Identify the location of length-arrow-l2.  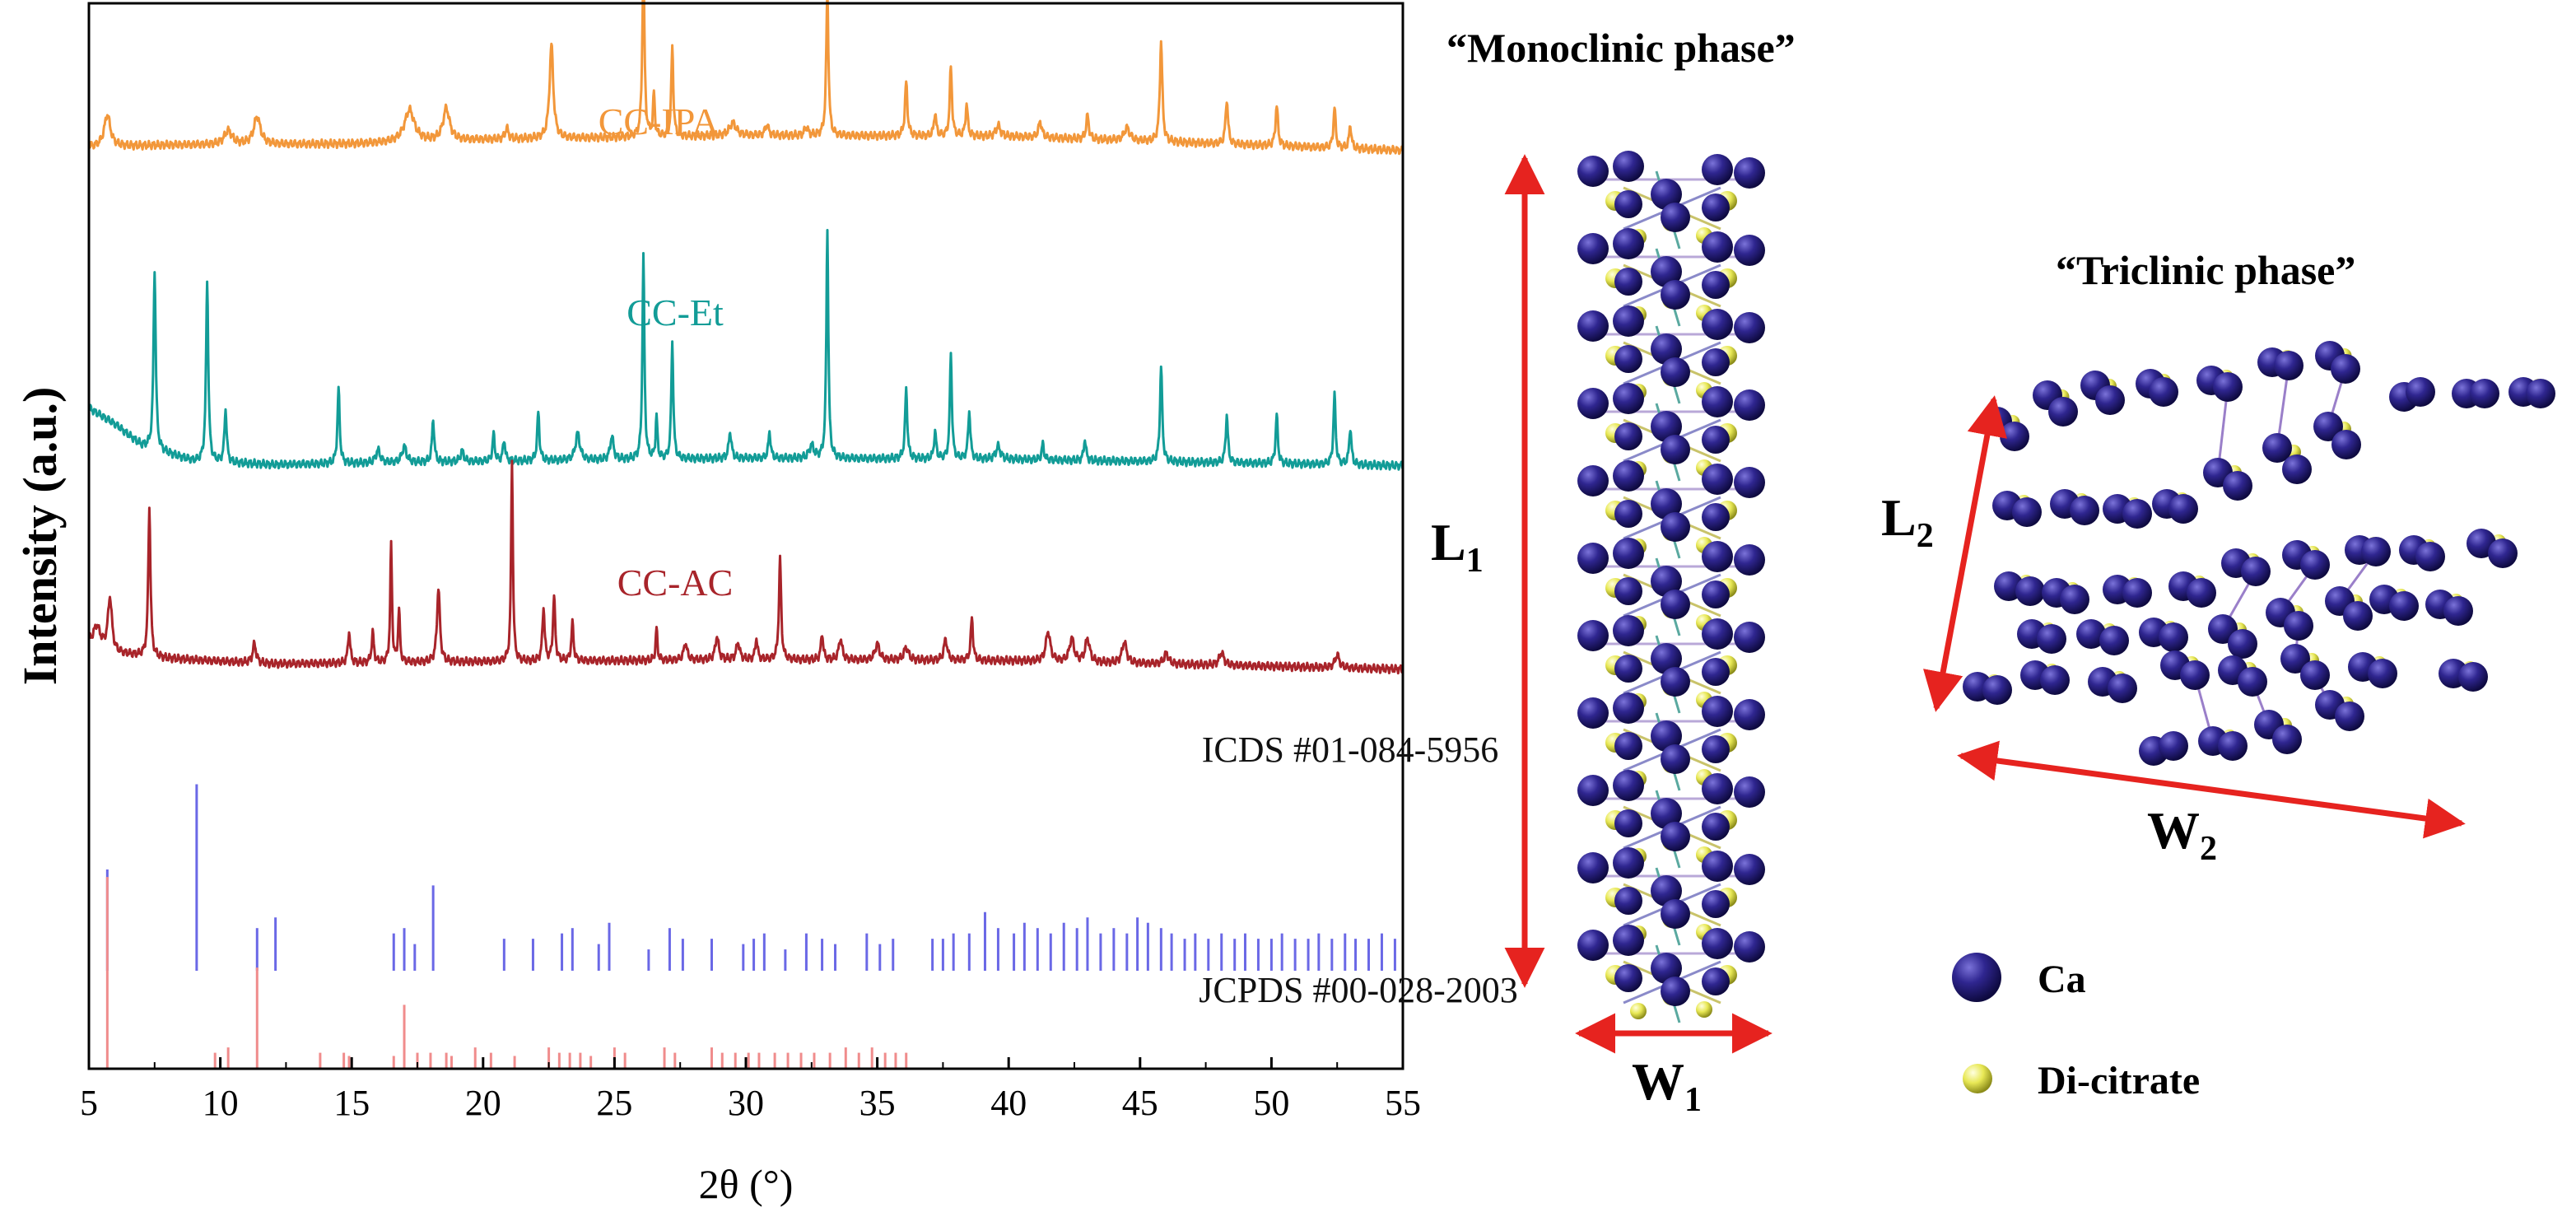
(1965, 553).